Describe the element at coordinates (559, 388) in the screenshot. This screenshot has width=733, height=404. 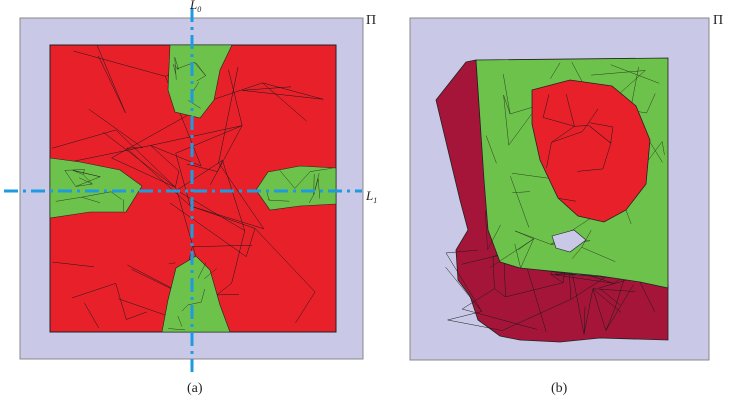
I see `caption-b: (b)` at that location.